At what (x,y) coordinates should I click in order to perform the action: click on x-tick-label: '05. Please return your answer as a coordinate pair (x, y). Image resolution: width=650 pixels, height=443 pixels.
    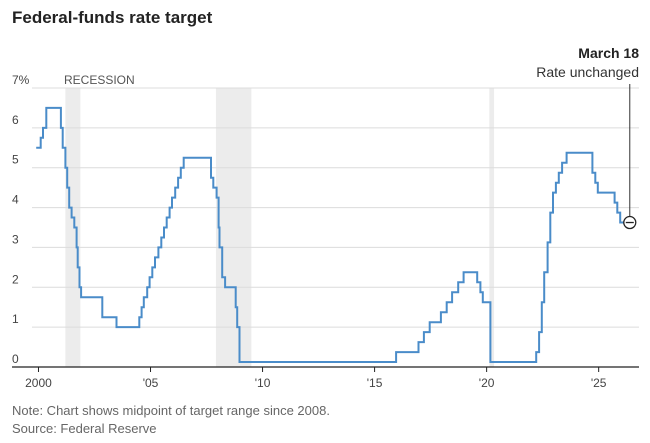
    Looking at the image, I should click on (151, 383).